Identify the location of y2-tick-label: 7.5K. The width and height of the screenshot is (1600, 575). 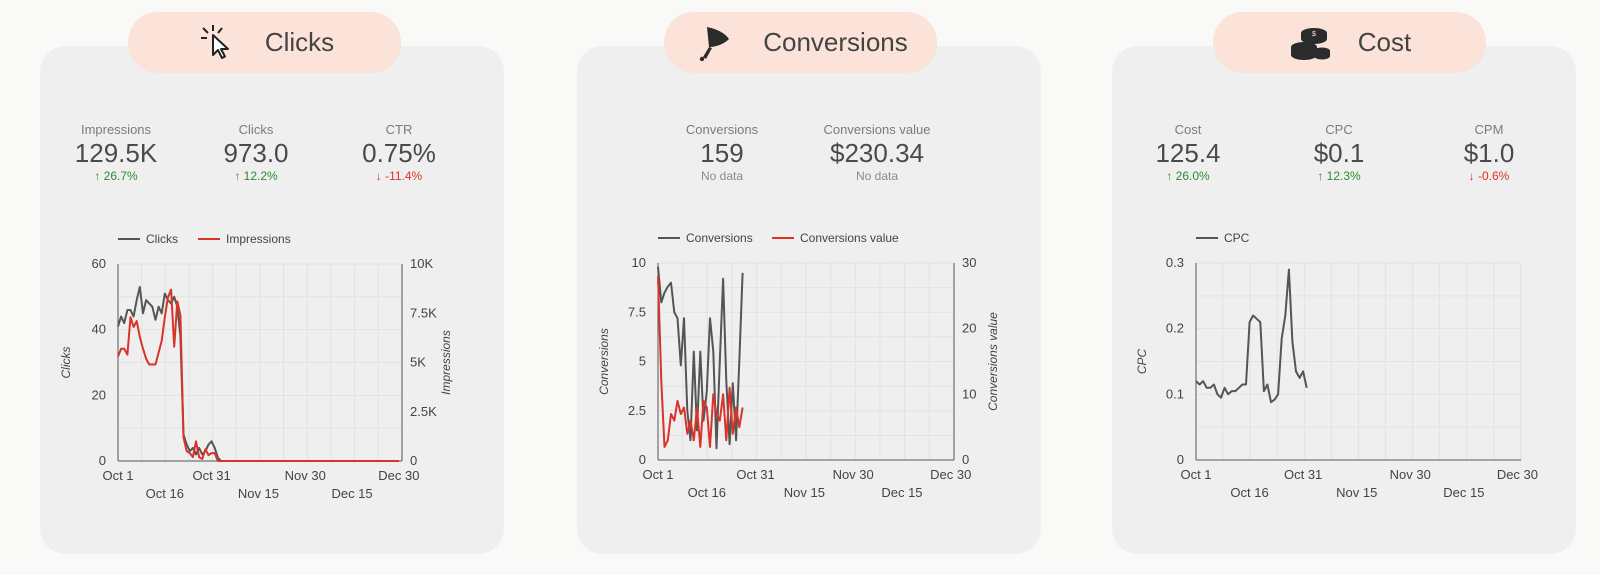
(423, 312).